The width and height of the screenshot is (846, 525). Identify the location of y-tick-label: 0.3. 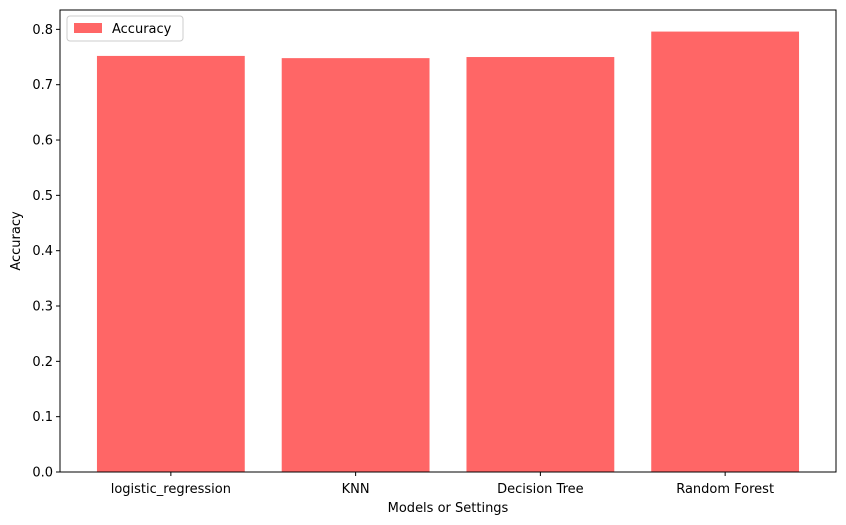
(42, 307).